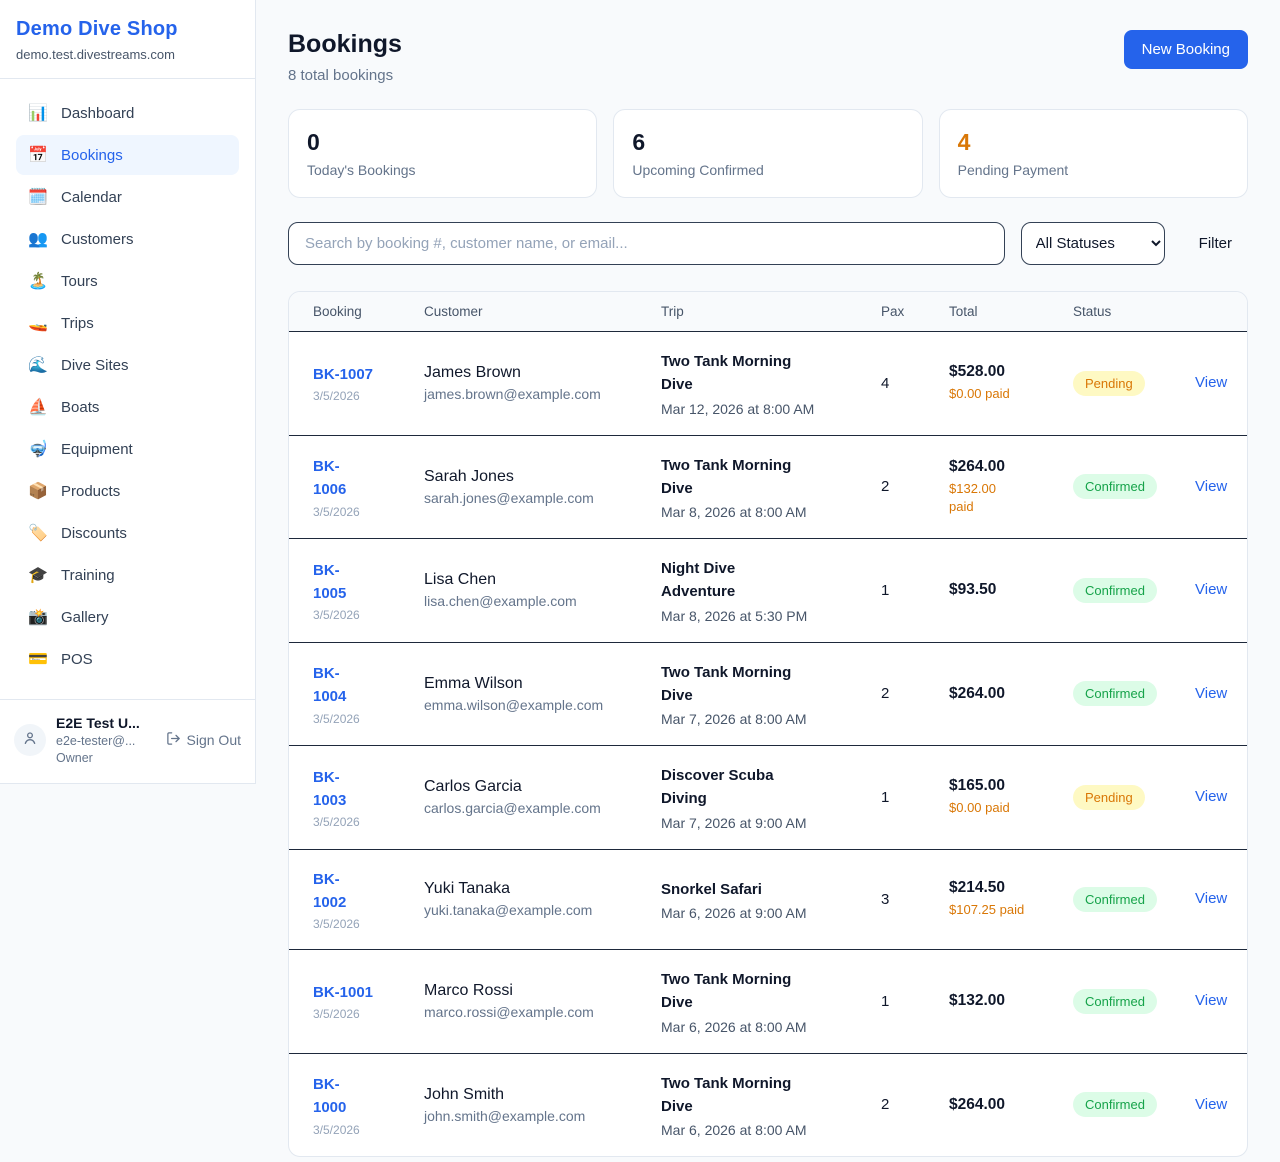  What do you see at coordinates (505, 1115) in the screenshot?
I see `customer-email: john.smith@example.com` at bounding box center [505, 1115].